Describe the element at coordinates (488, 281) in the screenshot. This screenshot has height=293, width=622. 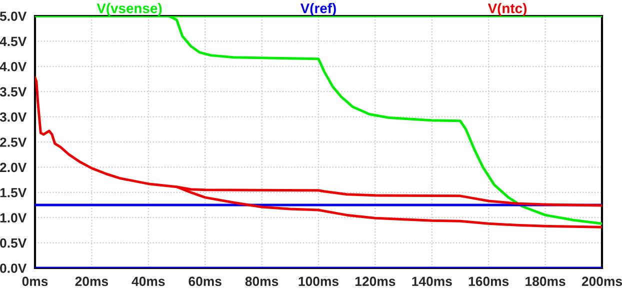
I see `x-tick-label: 160ms` at that location.